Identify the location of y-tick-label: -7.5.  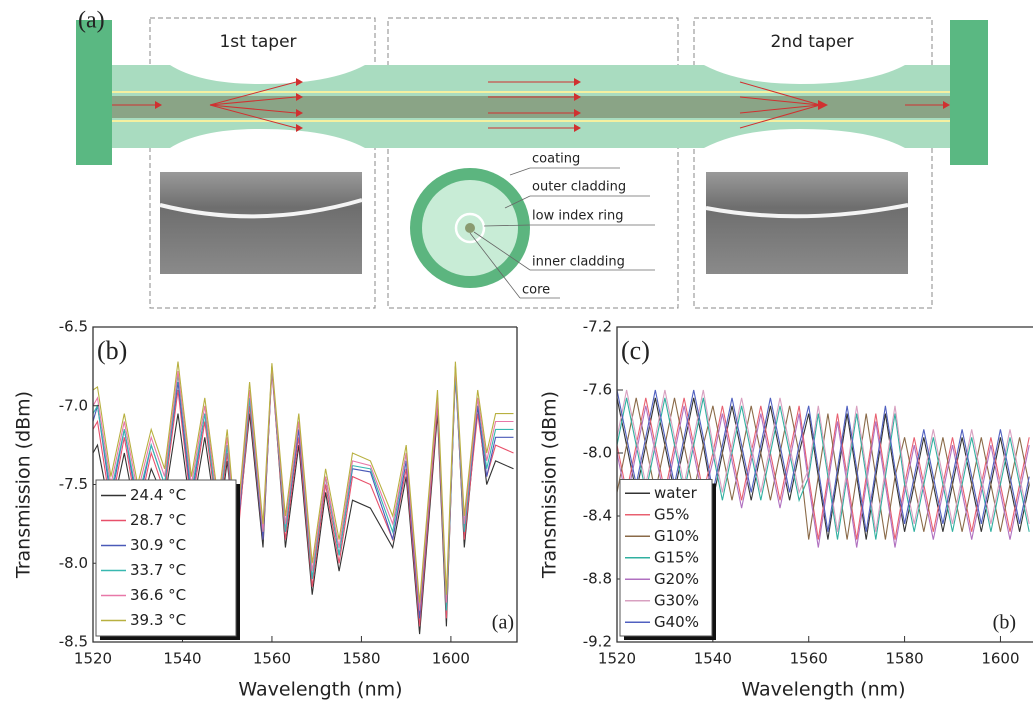
(73, 484).